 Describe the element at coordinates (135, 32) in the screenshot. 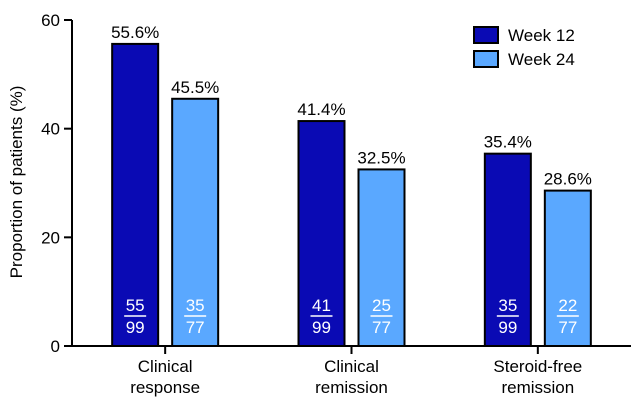

I see `bar-value-label: 55.6%` at that location.